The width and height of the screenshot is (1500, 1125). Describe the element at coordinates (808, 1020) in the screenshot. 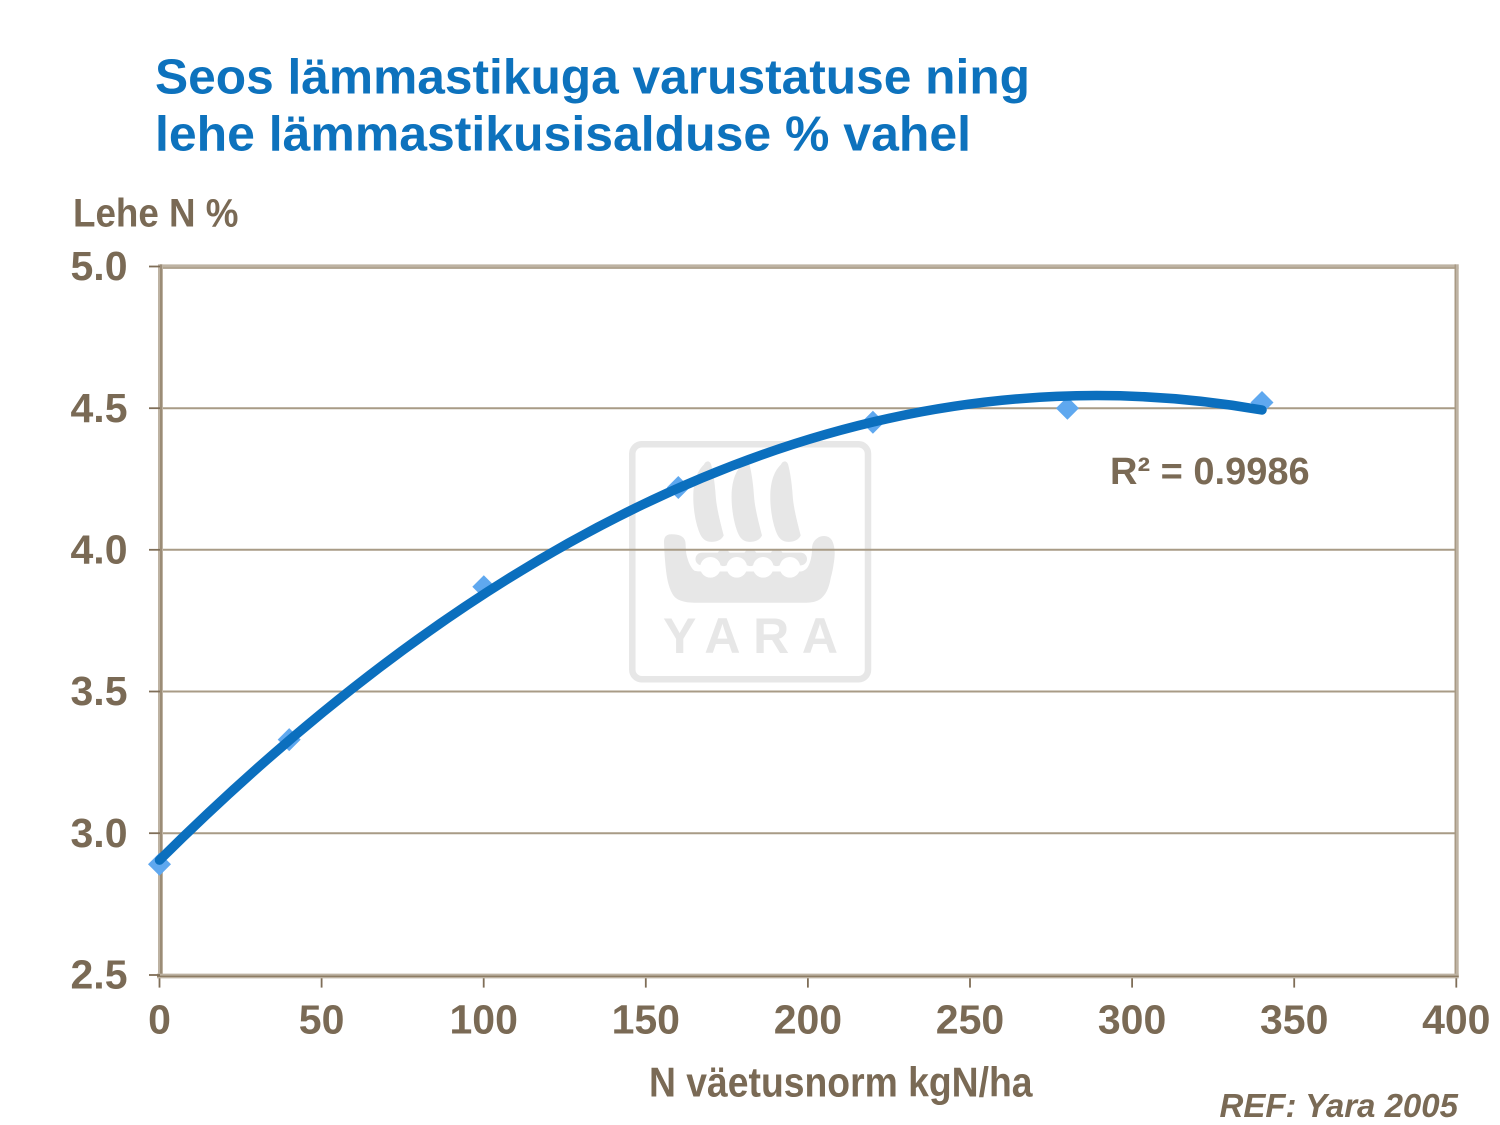

I see `svg-text: 200` at that location.